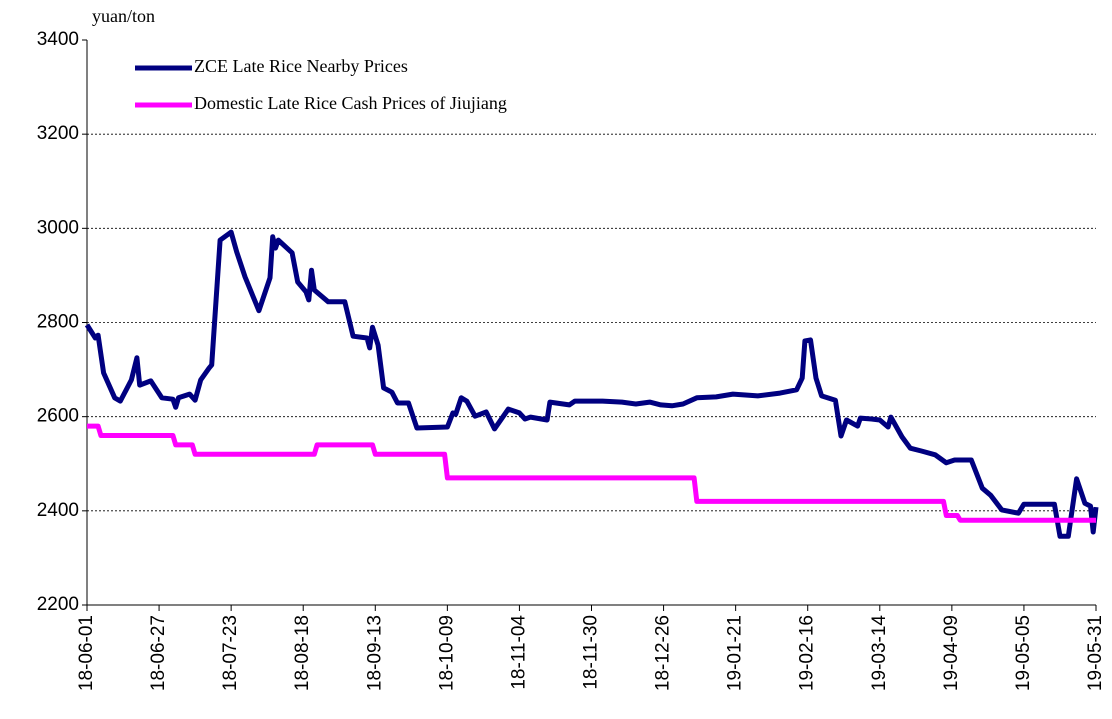 Image resolution: width=1112 pixels, height=719 pixels. Describe the element at coordinates (591, 473) in the screenshot. I see `data-line` at that location.